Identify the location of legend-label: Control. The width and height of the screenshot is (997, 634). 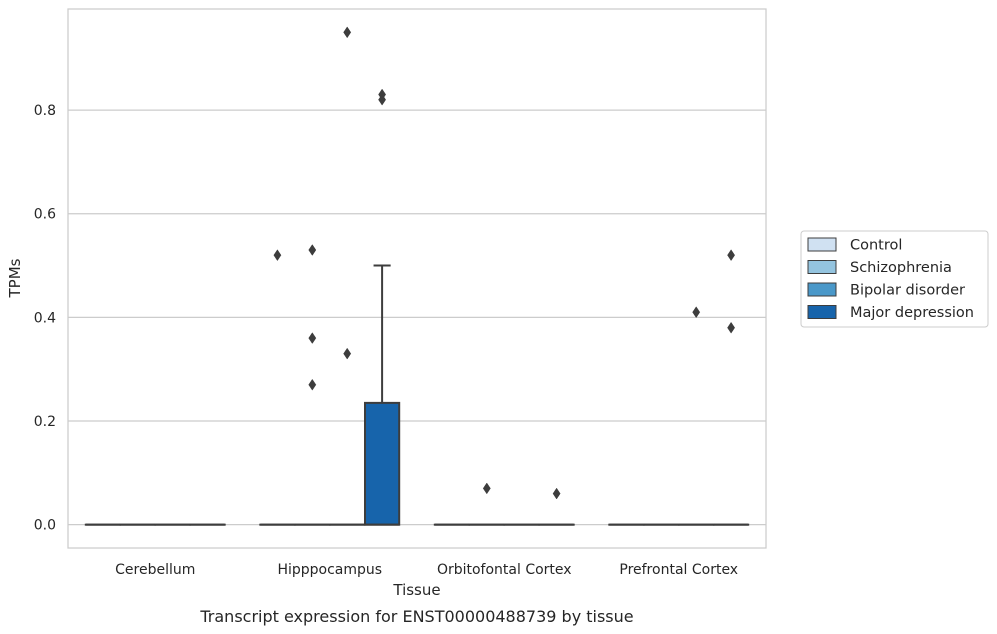
(876, 246).